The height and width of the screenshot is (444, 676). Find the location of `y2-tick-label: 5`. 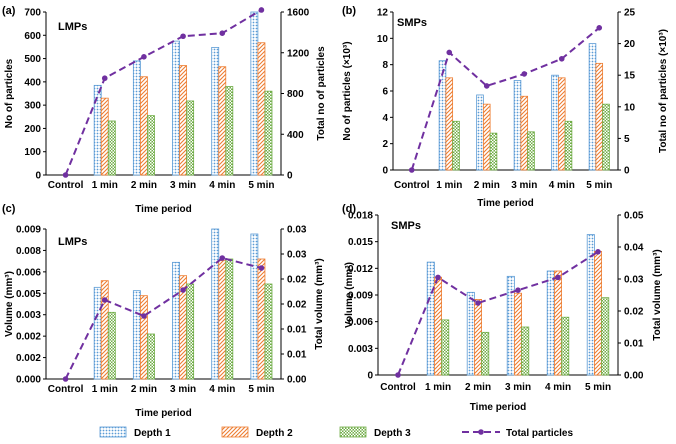

y2-tick-label: 5 is located at coordinates (627, 139).